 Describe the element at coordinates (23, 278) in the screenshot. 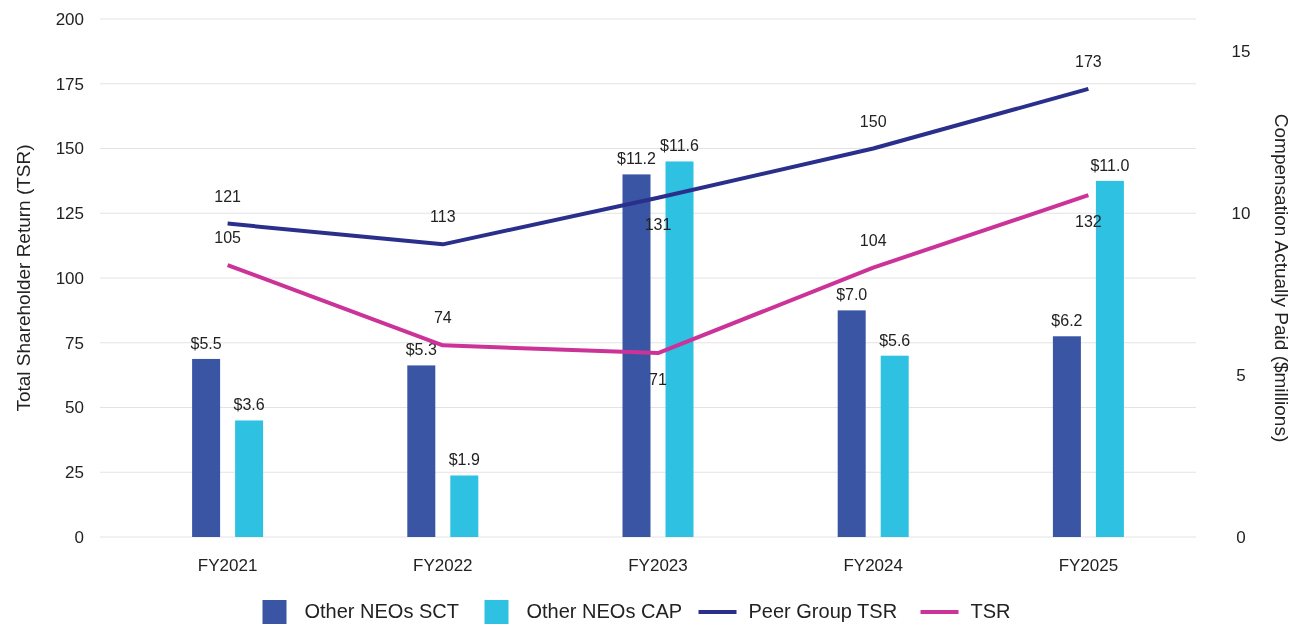

I see `y-axis-title: Total Shareholder Return (TSR)` at that location.